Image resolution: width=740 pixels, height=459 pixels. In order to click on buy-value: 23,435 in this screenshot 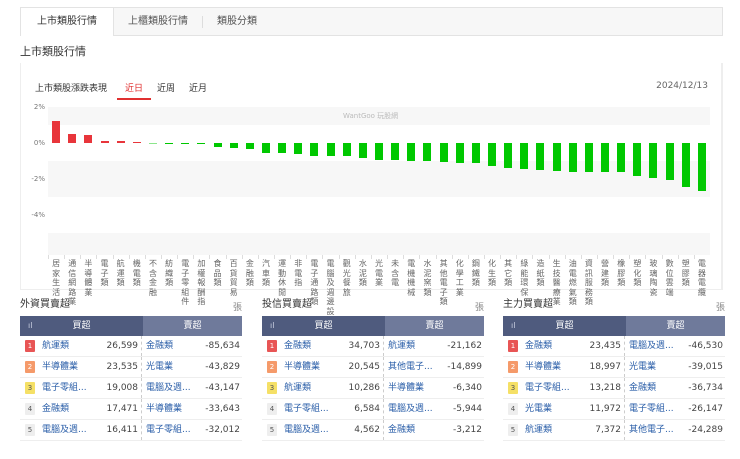, I will do `click(605, 346)`.